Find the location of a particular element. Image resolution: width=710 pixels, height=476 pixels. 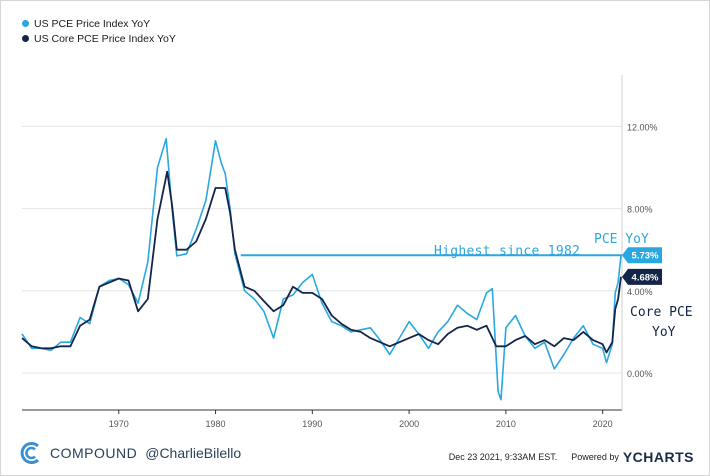

core-pce-value-badge: 4.68% is located at coordinates (642, 276).